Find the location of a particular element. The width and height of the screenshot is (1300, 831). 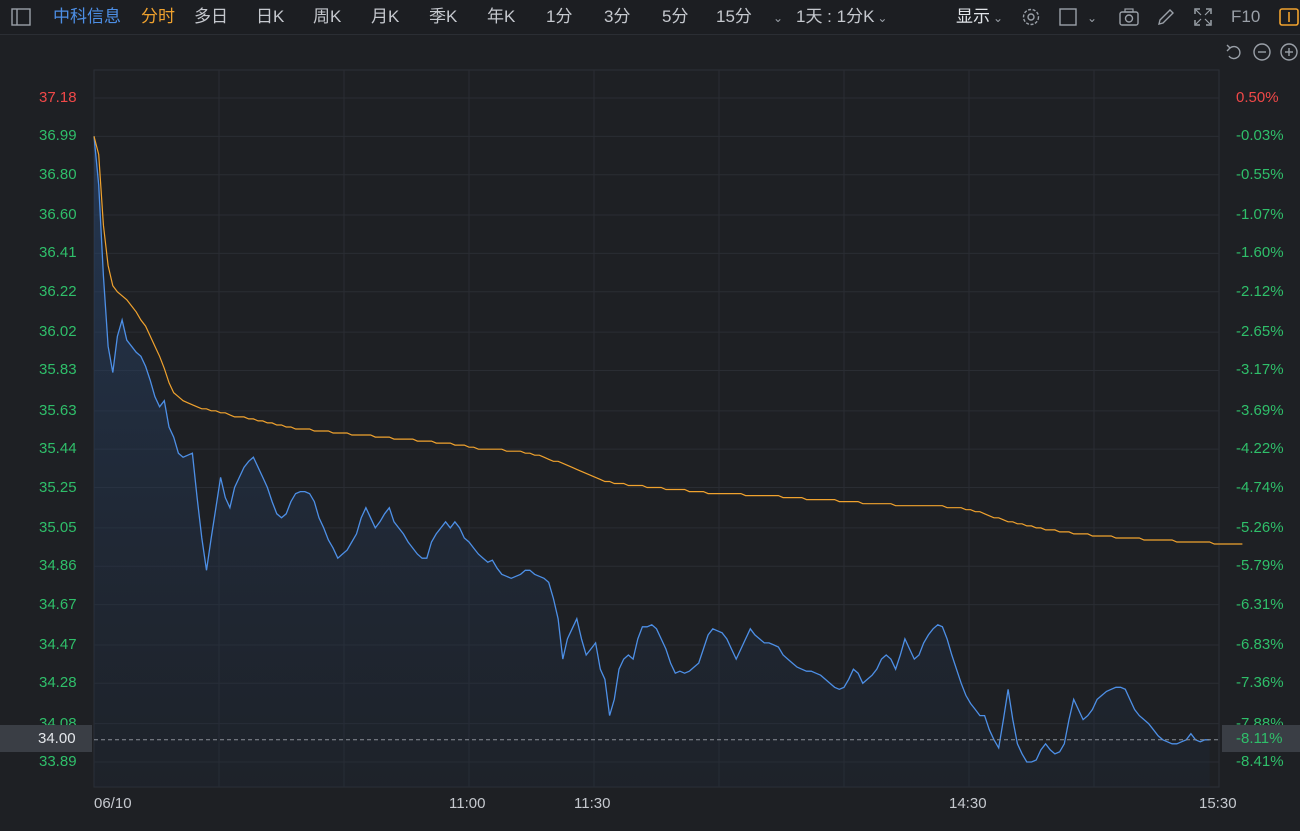

percent-tick-label: -3.69% is located at coordinates (1260, 410).